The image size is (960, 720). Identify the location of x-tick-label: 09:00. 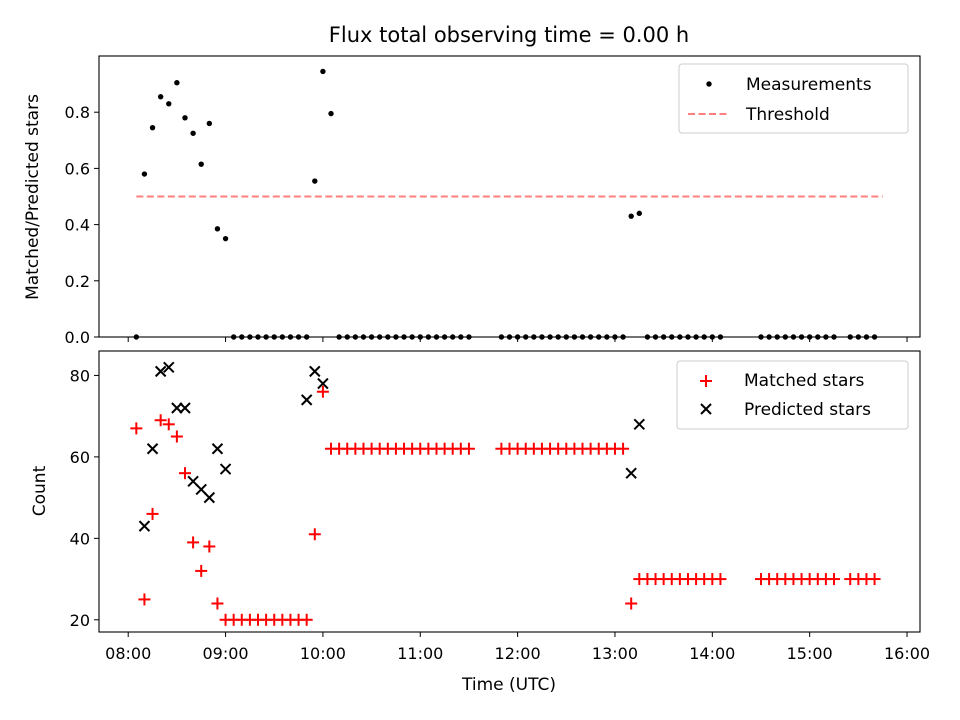
(226, 653).